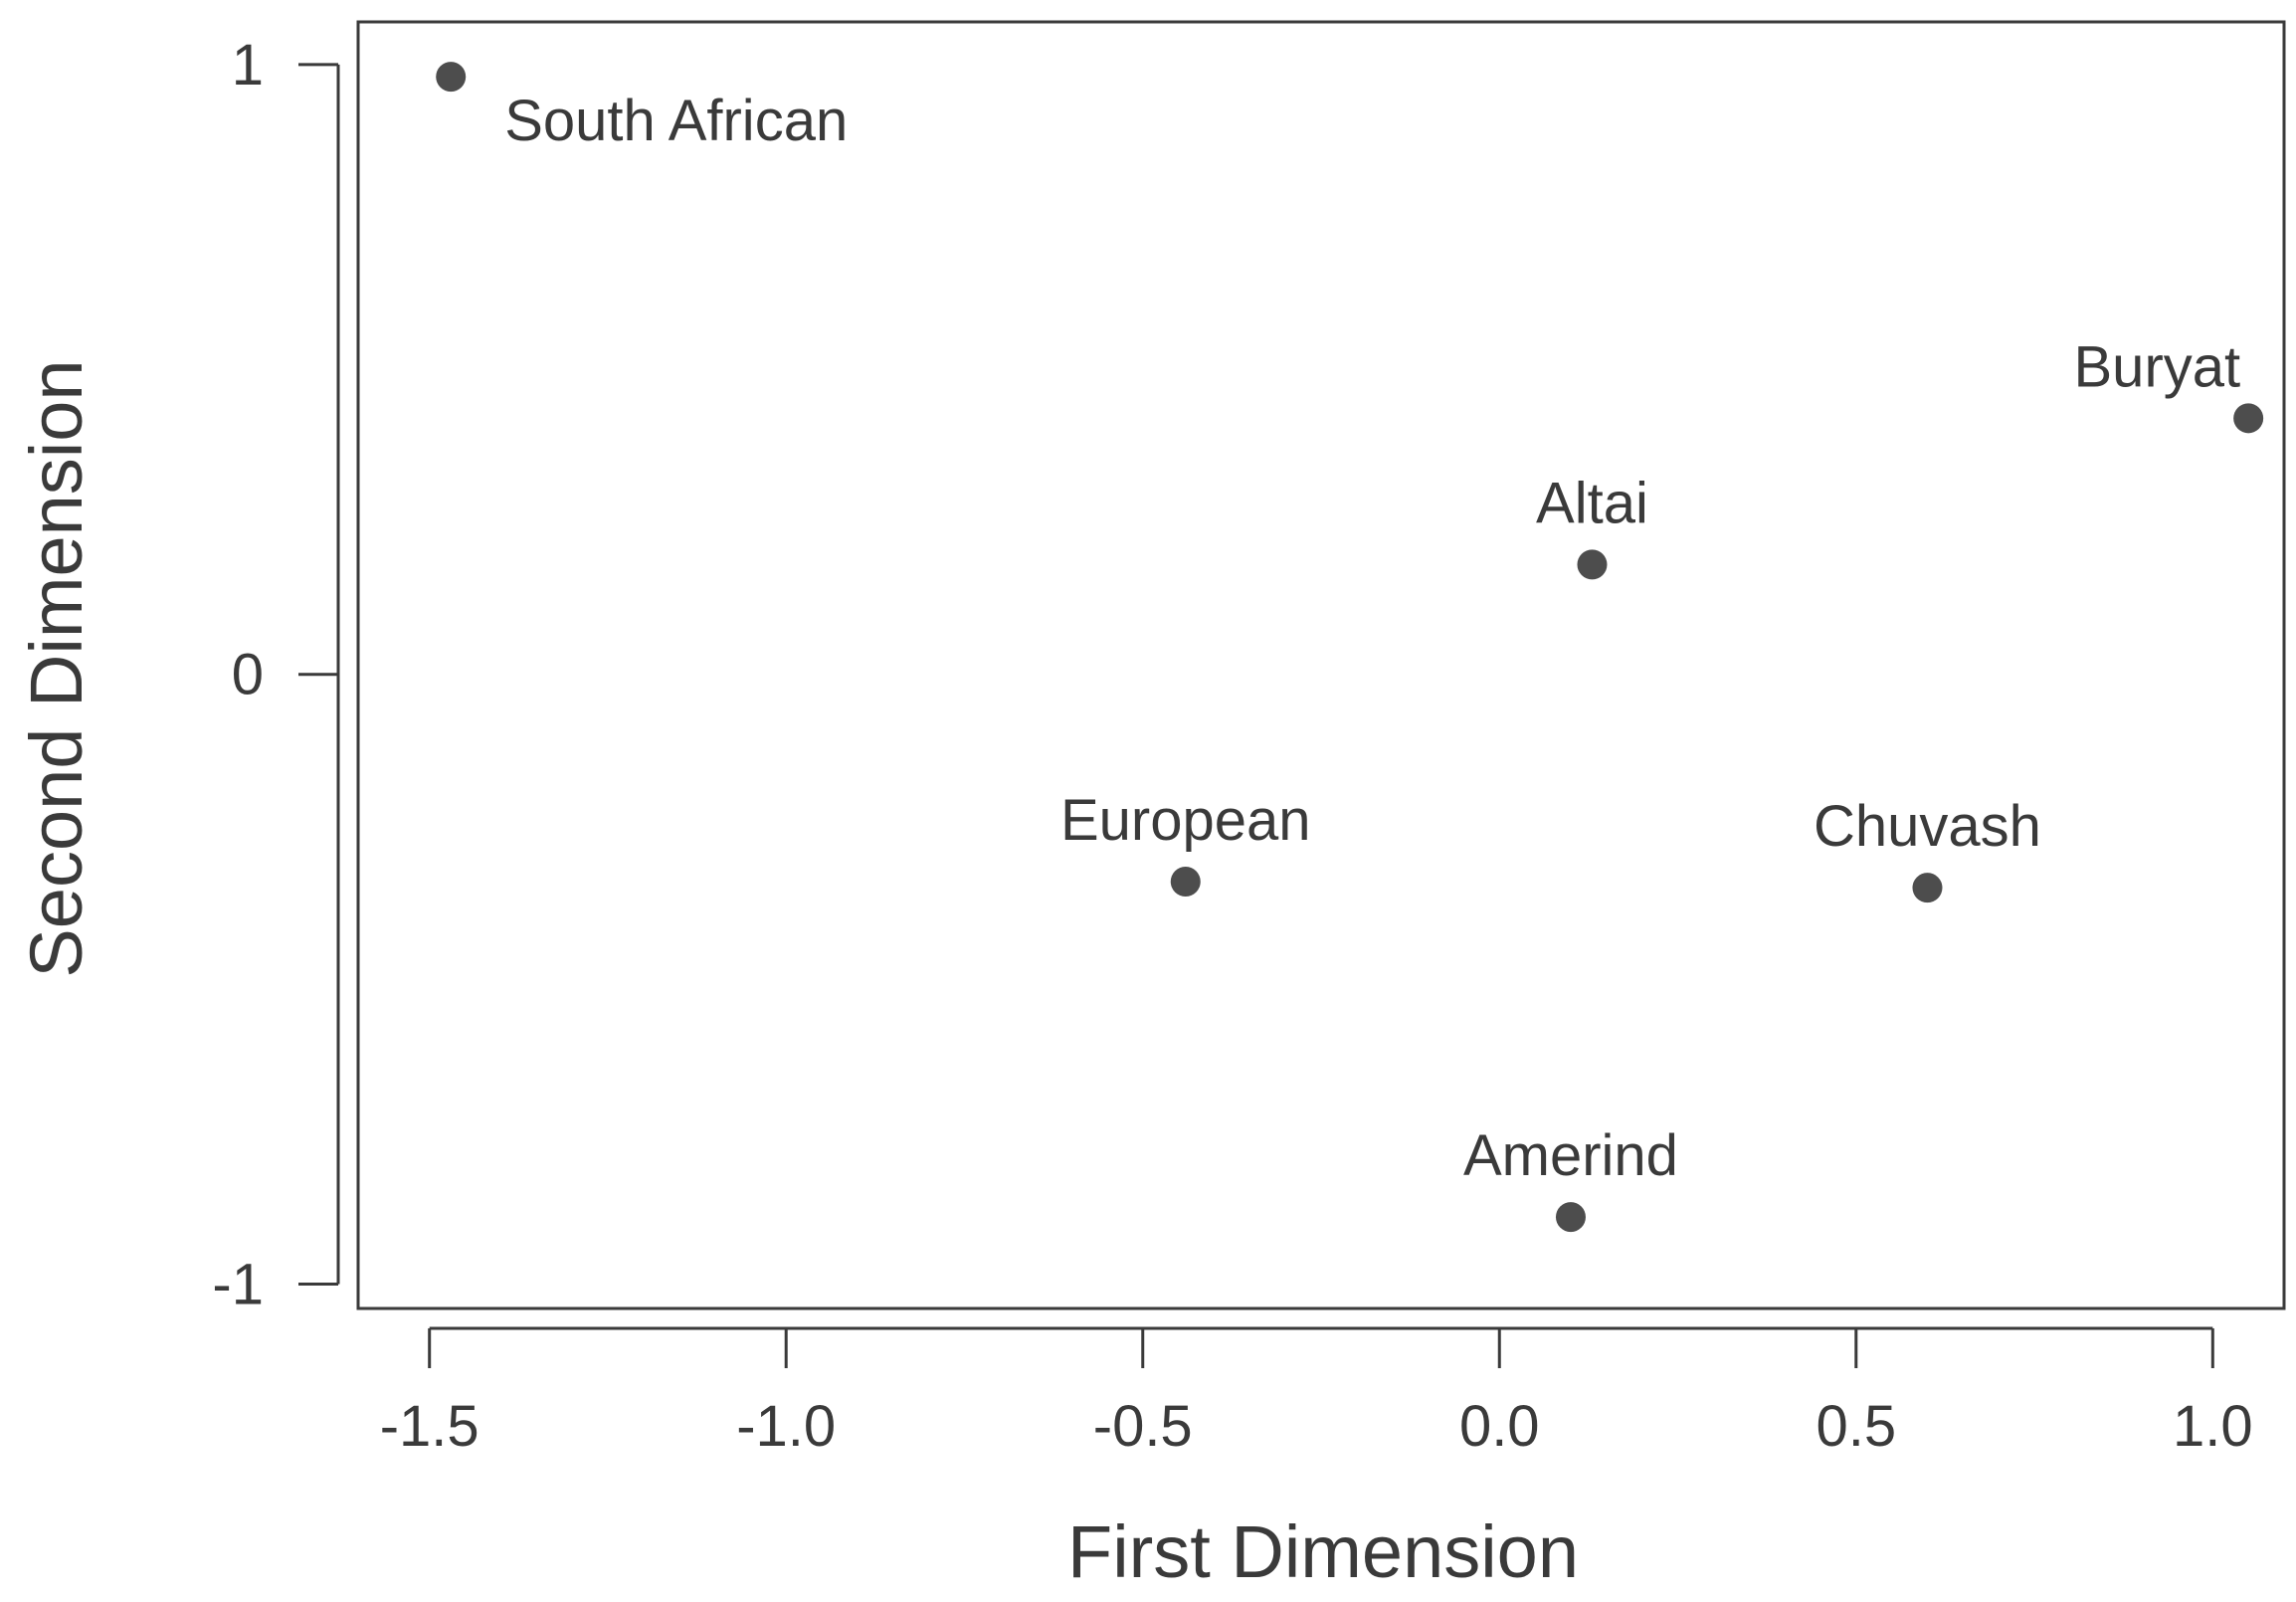 This screenshot has height=1602, width=2296. I want to click on y-tick-label: -1, so click(238, 1284).